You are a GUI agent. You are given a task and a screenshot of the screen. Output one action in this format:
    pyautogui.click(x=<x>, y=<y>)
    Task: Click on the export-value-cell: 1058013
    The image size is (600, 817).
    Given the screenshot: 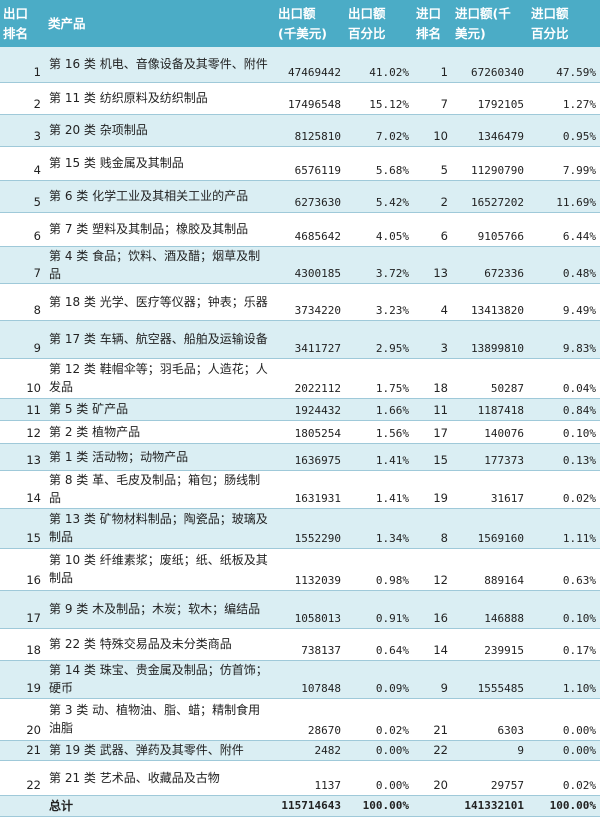 What is the action you would take?
    pyautogui.click(x=310, y=609)
    